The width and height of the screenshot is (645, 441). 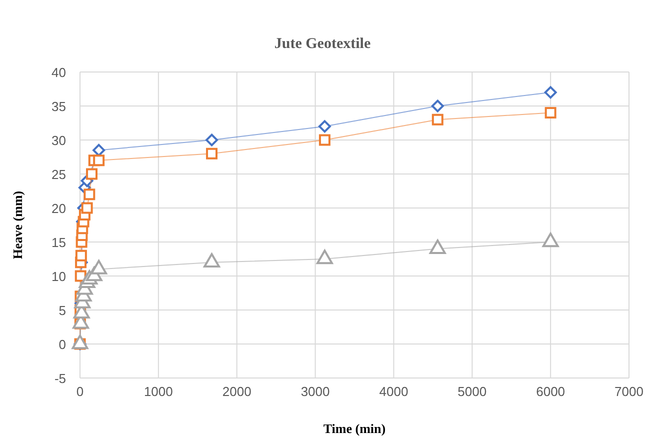 I want to click on y-tick-label: -5, so click(x=60, y=378).